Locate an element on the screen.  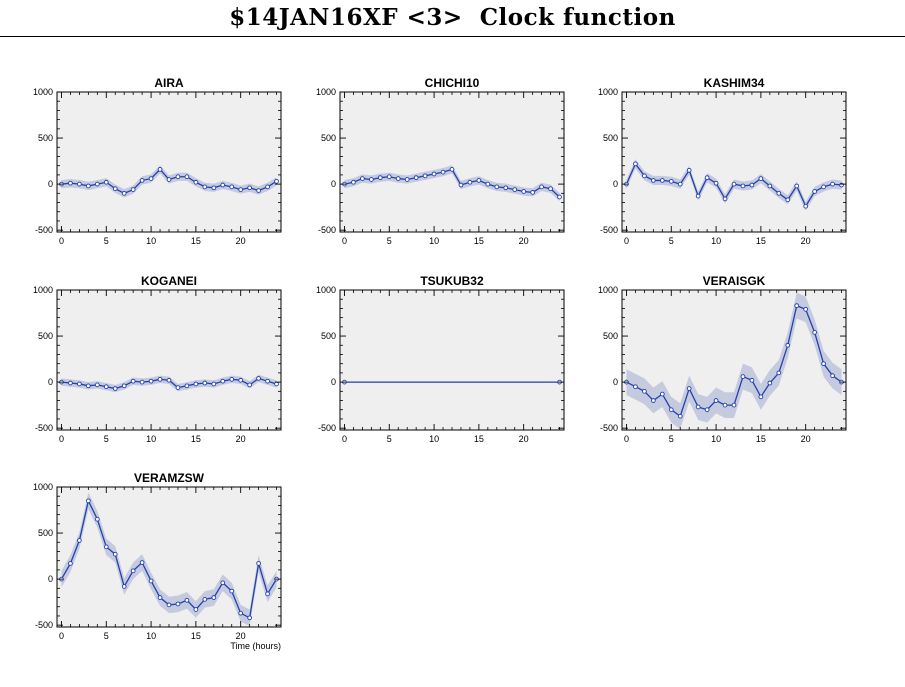
x-axis-label: Time (hours) is located at coordinates (255, 646).